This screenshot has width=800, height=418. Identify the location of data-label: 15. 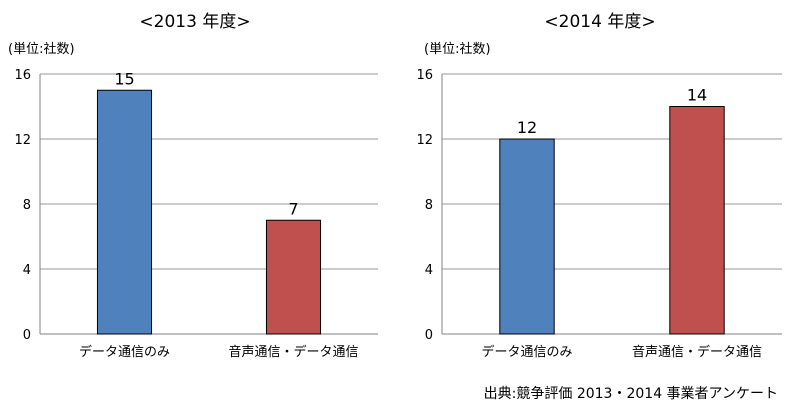
(124, 78).